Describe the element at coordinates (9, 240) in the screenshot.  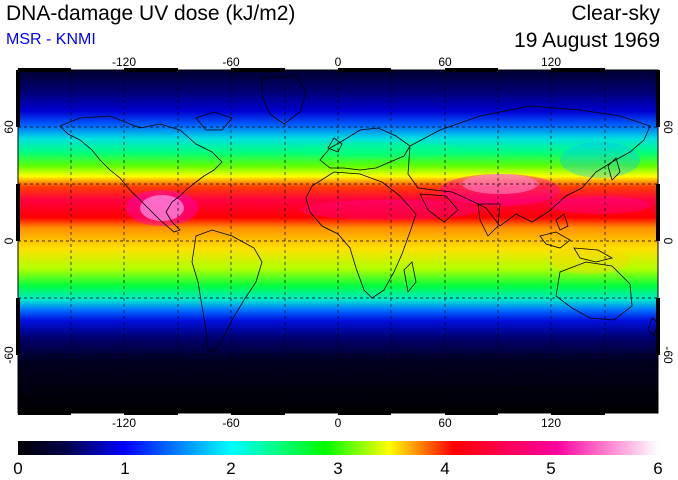
I see `lat-label-left: 0` at that location.